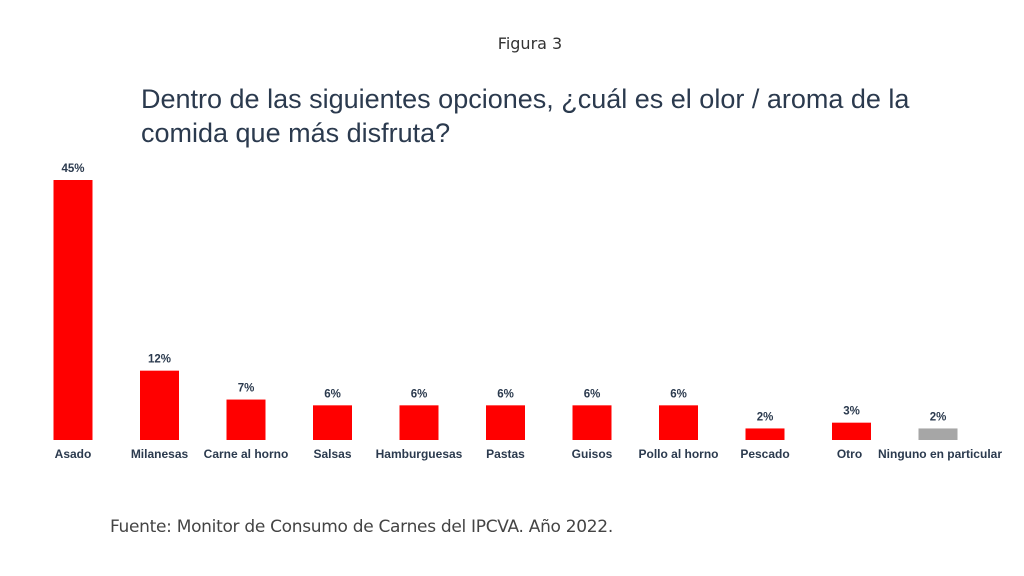  Describe the element at coordinates (73, 310) in the screenshot. I see `bar-asado` at that location.